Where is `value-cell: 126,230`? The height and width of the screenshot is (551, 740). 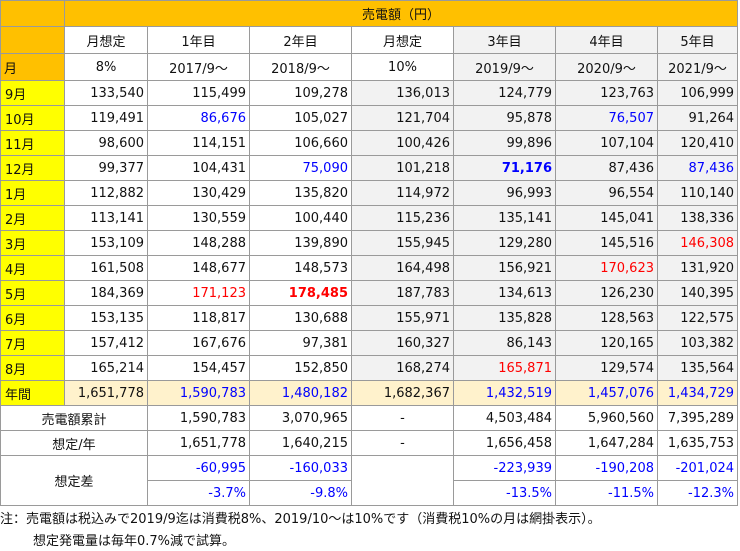
value-cell: 126,230 is located at coordinates (606, 293).